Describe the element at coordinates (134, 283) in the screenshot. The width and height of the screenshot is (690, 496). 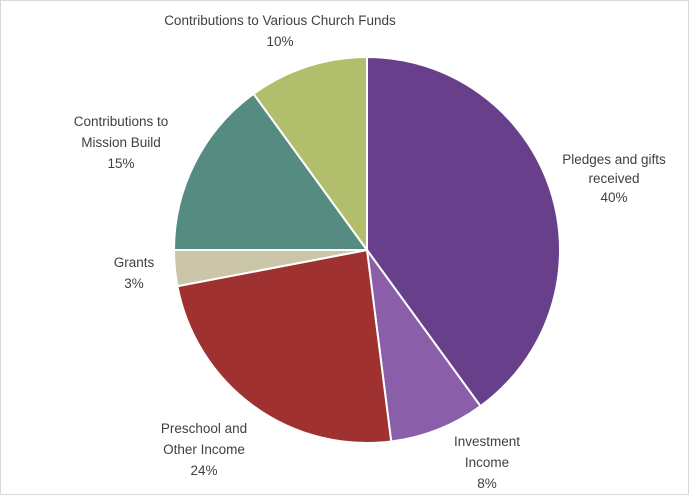
I see `data-label-grants-percent: 3%` at that location.